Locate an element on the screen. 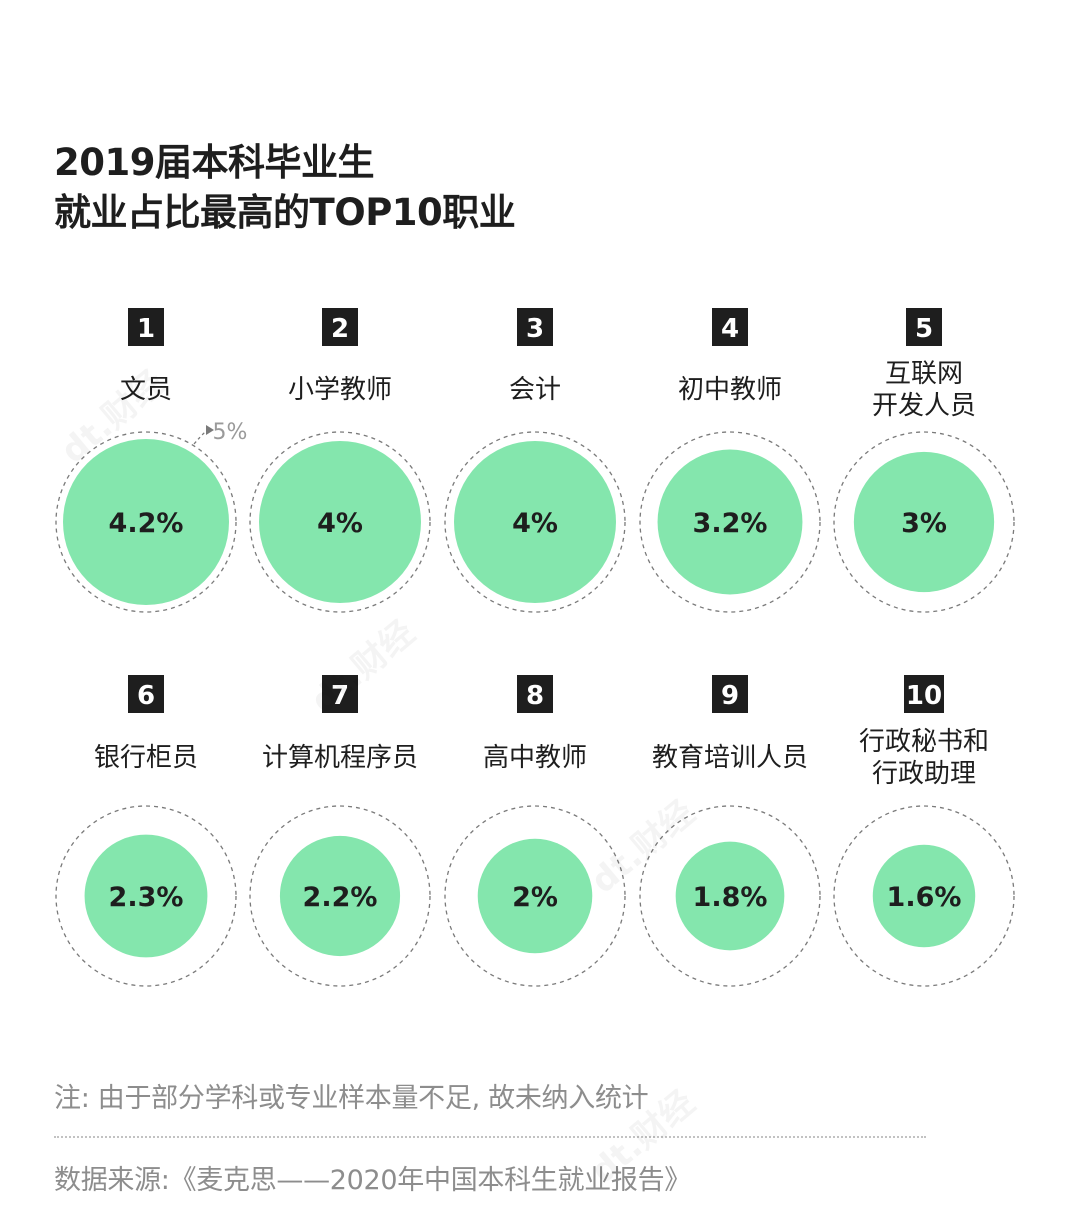 This screenshot has height=1212, width=1080. value-label: 2% is located at coordinates (535, 897).